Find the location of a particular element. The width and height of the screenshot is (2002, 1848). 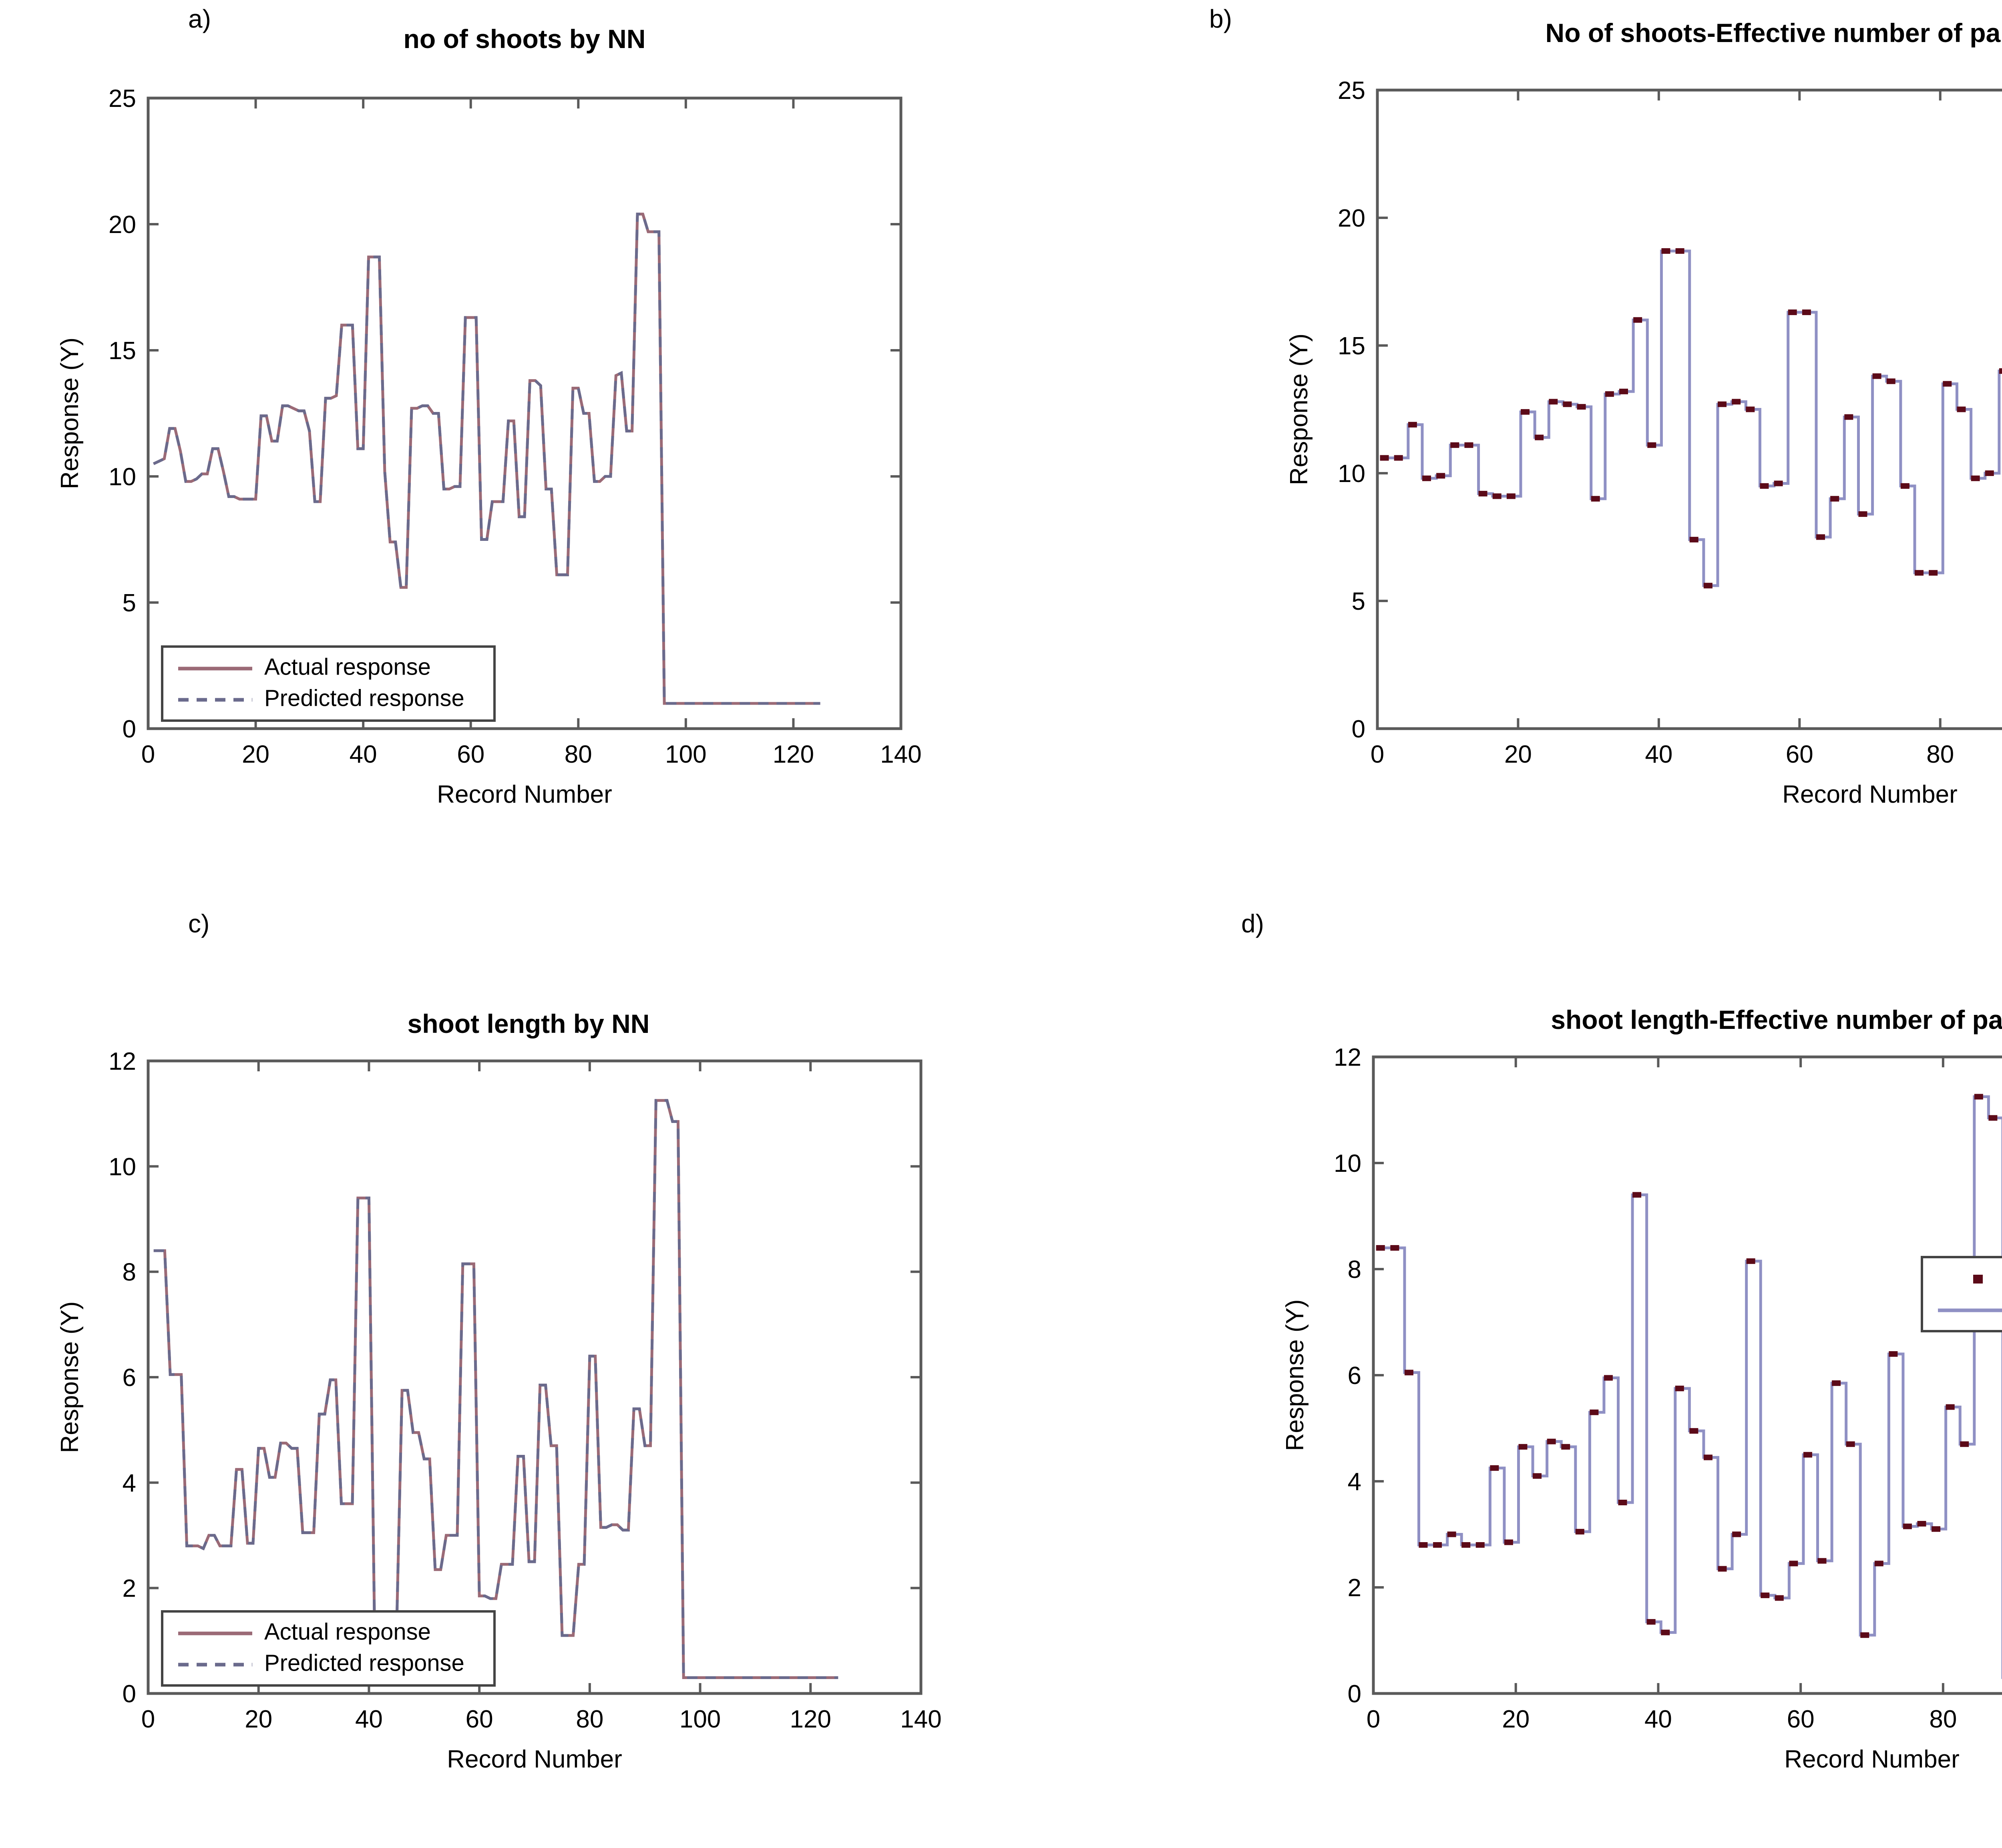

data-markers is located at coordinates (1687, 1366).